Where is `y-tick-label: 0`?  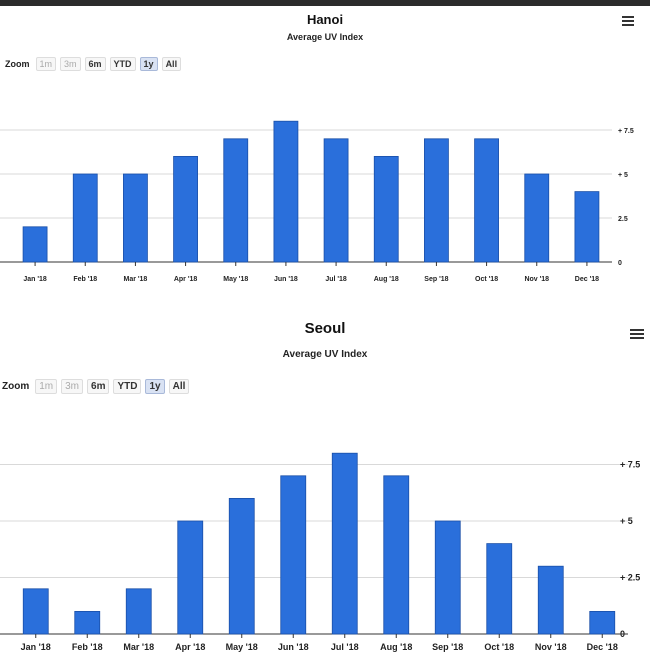
y-tick-label: 0 is located at coordinates (620, 263).